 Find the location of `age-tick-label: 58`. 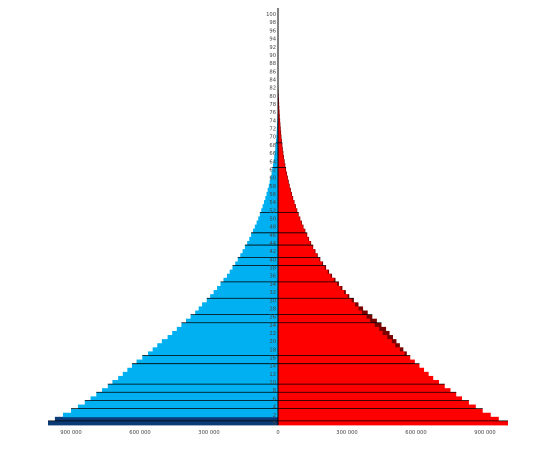

age-tick-label: 58 is located at coordinates (272, 187).